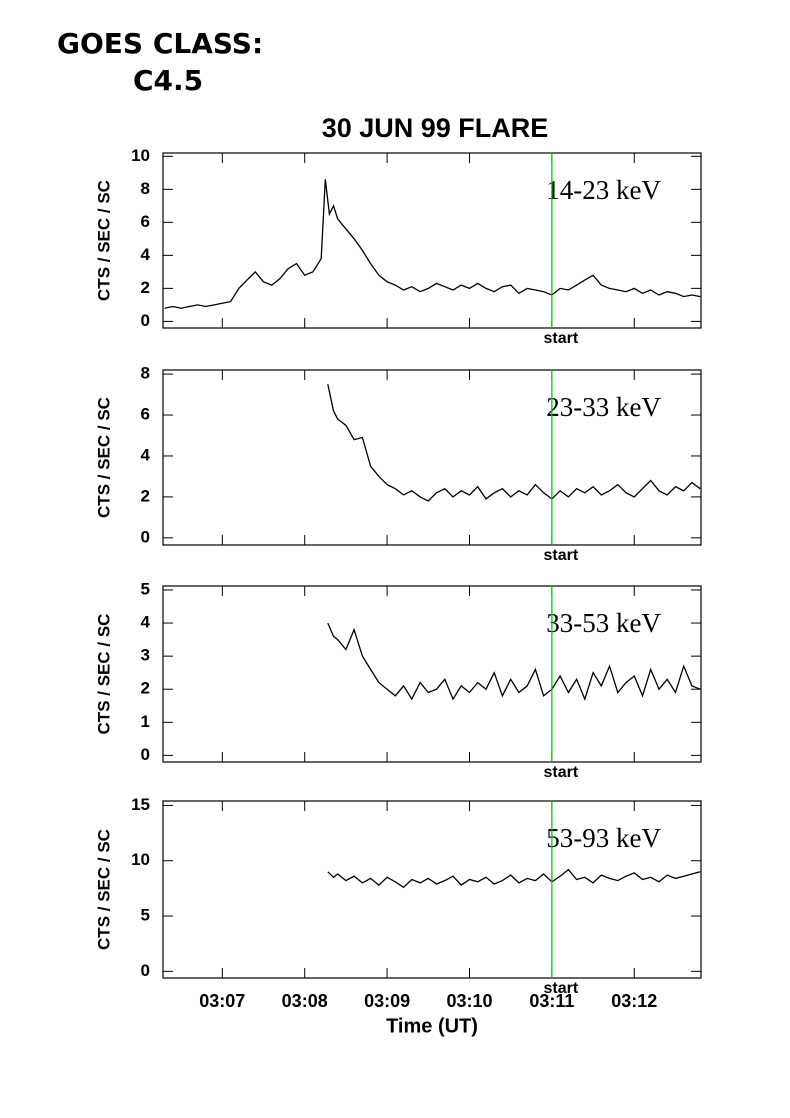 The width and height of the screenshot is (790, 1118). I want to click on y-tick-label: 15, so click(140, 804).